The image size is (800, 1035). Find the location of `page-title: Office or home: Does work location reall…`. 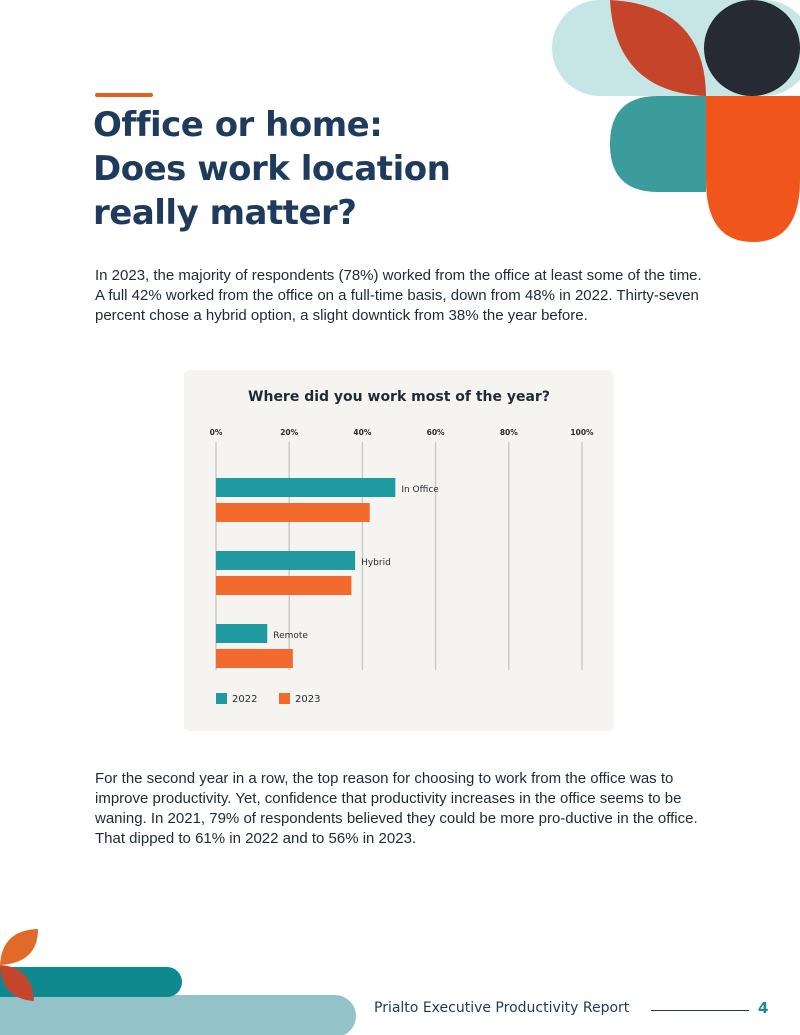

page-title: Office or home: Does work location reall… is located at coordinates (303, 169).